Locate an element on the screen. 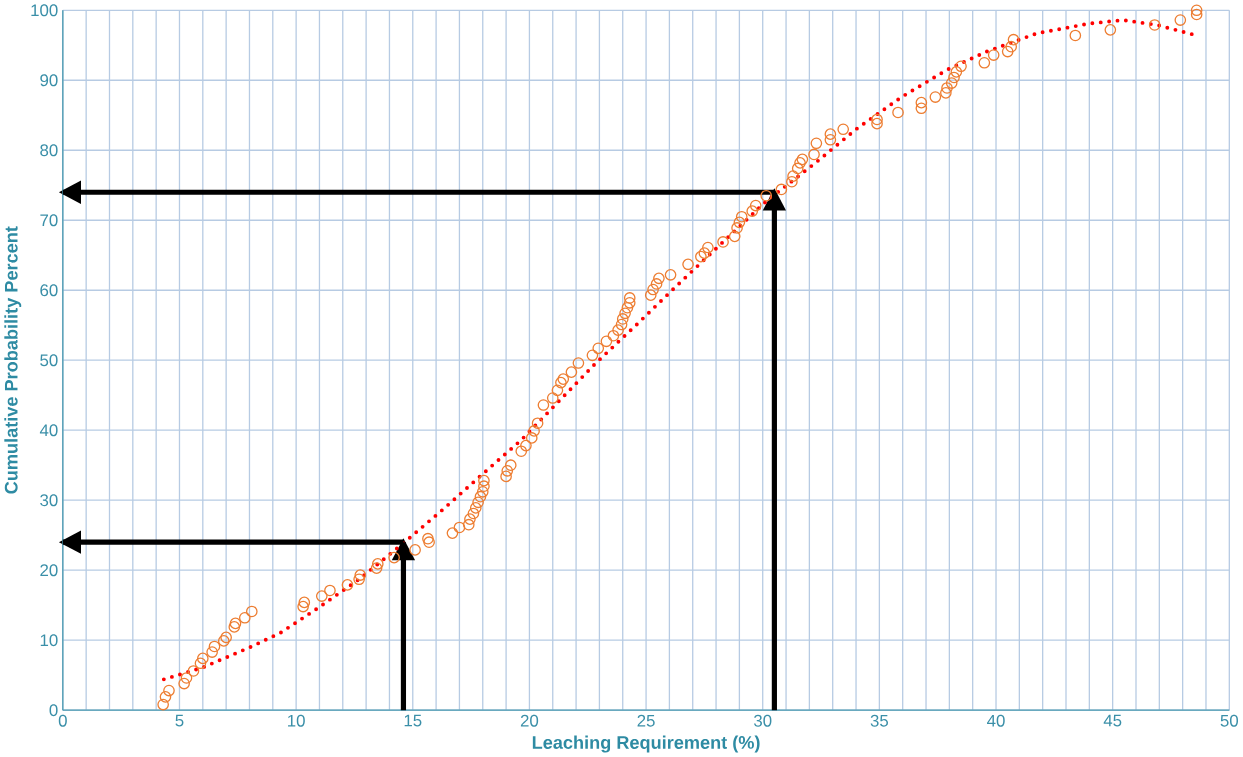 Image resolution: width=1243 pixels, height=757 pixels. x-tick-label: 40 is located at coordinates (996, 720).